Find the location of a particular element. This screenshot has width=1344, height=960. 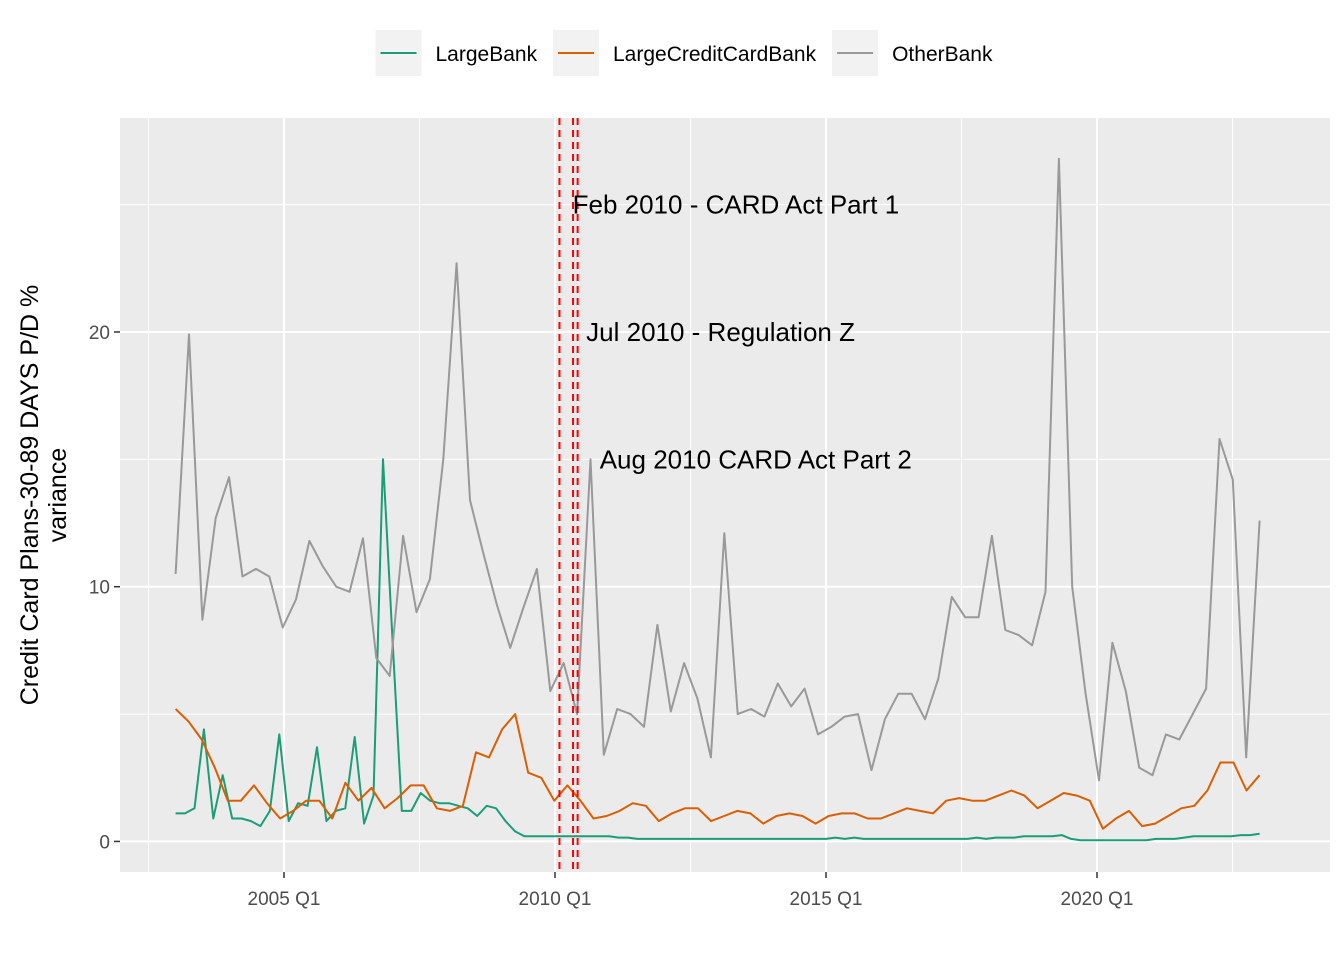

vline-layer is located at coordinates (568, 495).